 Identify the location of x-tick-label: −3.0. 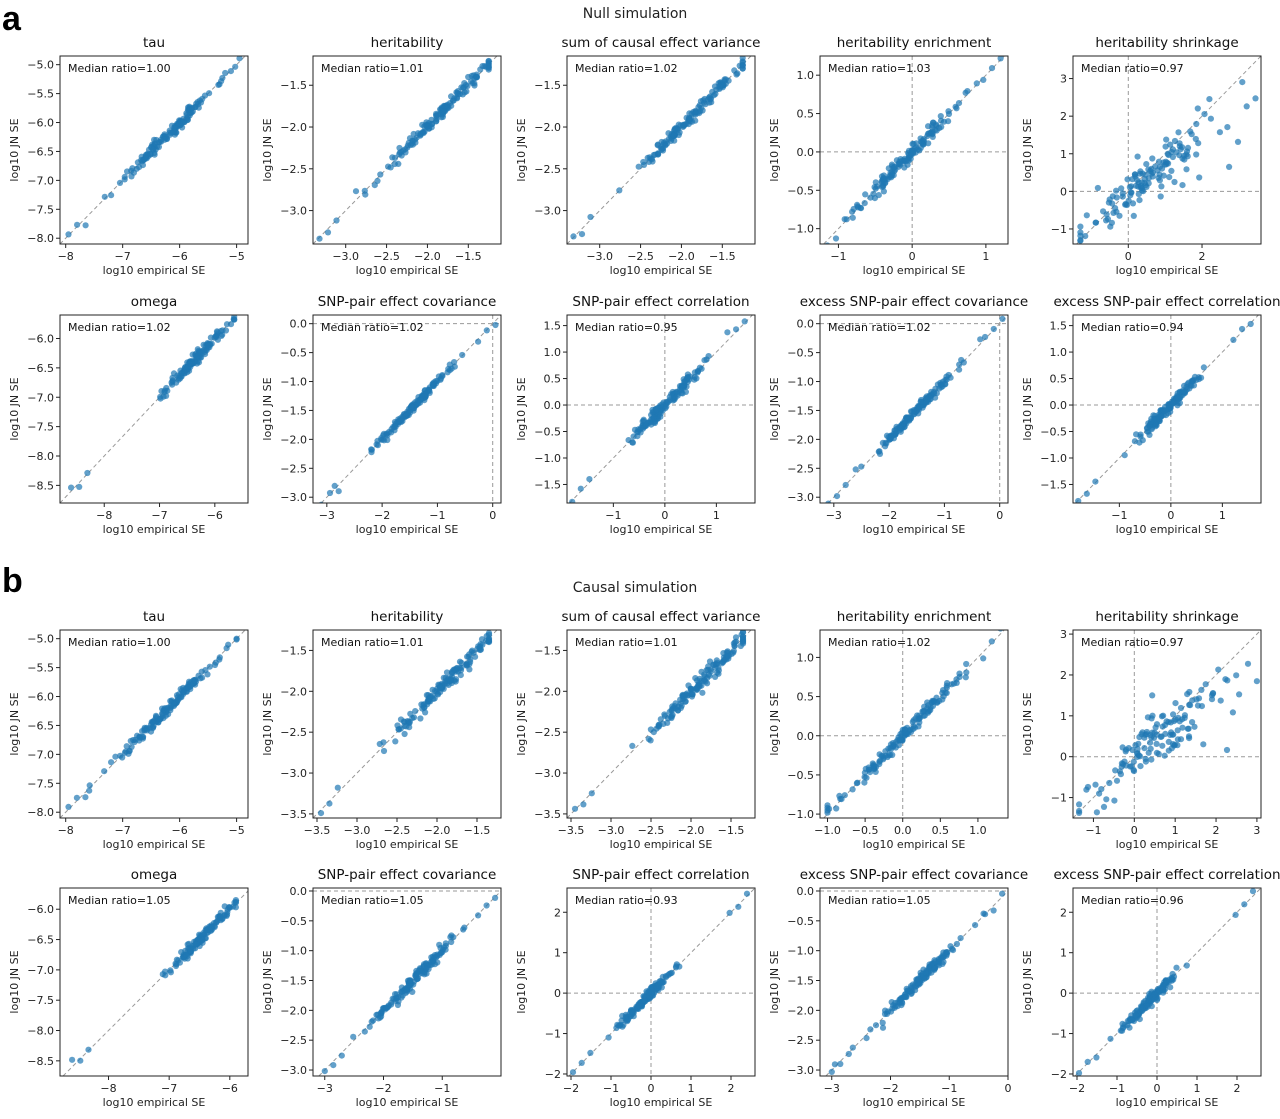
(357, 830).